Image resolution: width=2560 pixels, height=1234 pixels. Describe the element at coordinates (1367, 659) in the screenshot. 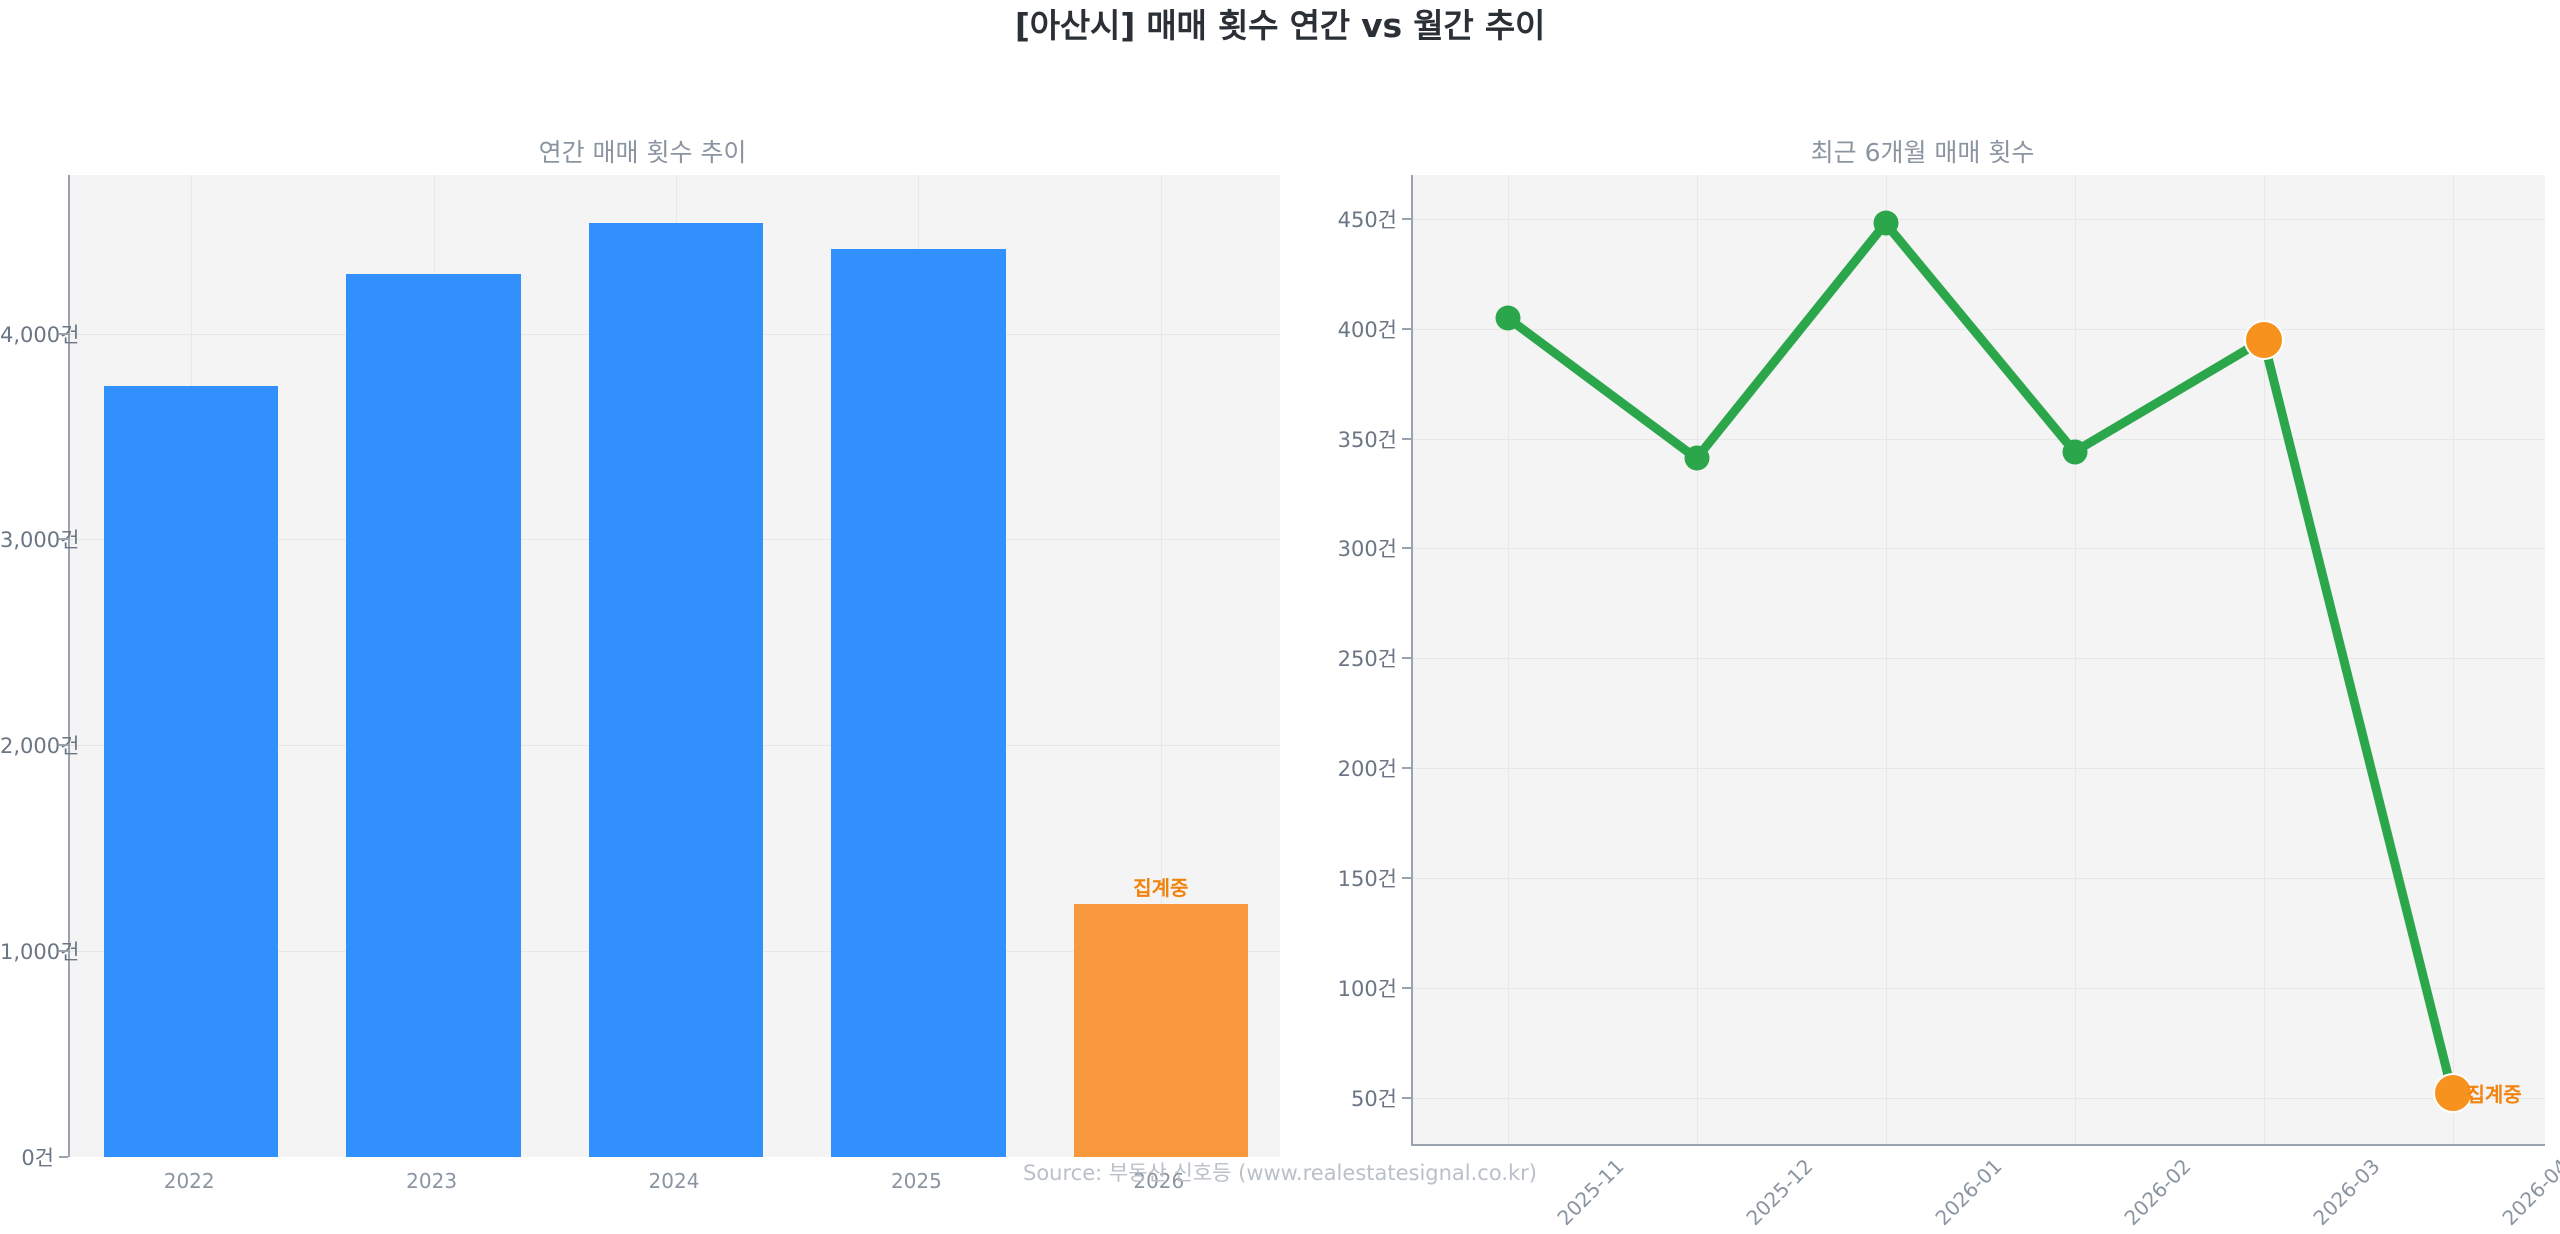

I see `y-axis-tick-label: 250건` at that location.